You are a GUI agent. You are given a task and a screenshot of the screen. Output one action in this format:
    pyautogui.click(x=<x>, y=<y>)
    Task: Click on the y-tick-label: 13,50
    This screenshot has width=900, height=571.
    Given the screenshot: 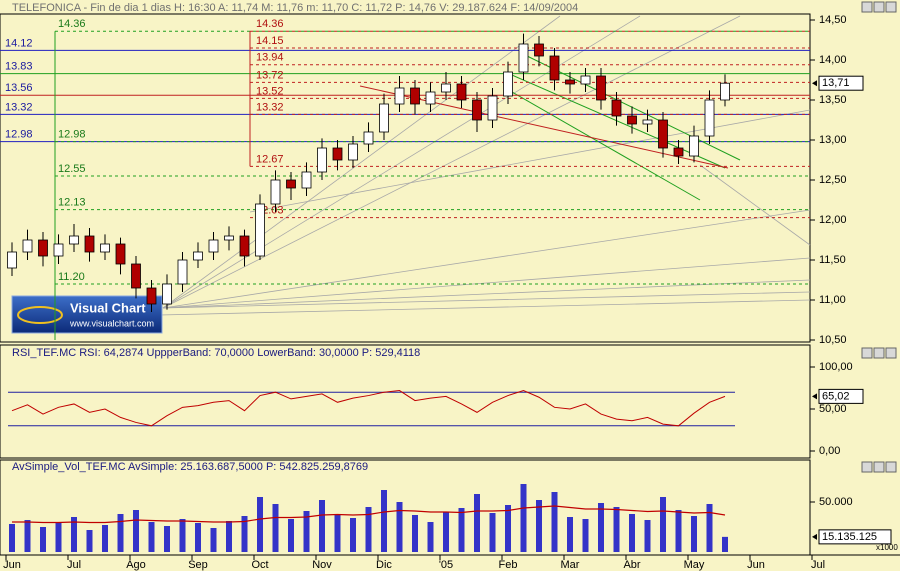 What is the action you would take?
    pyautogui.click(x=833, y=100)
    